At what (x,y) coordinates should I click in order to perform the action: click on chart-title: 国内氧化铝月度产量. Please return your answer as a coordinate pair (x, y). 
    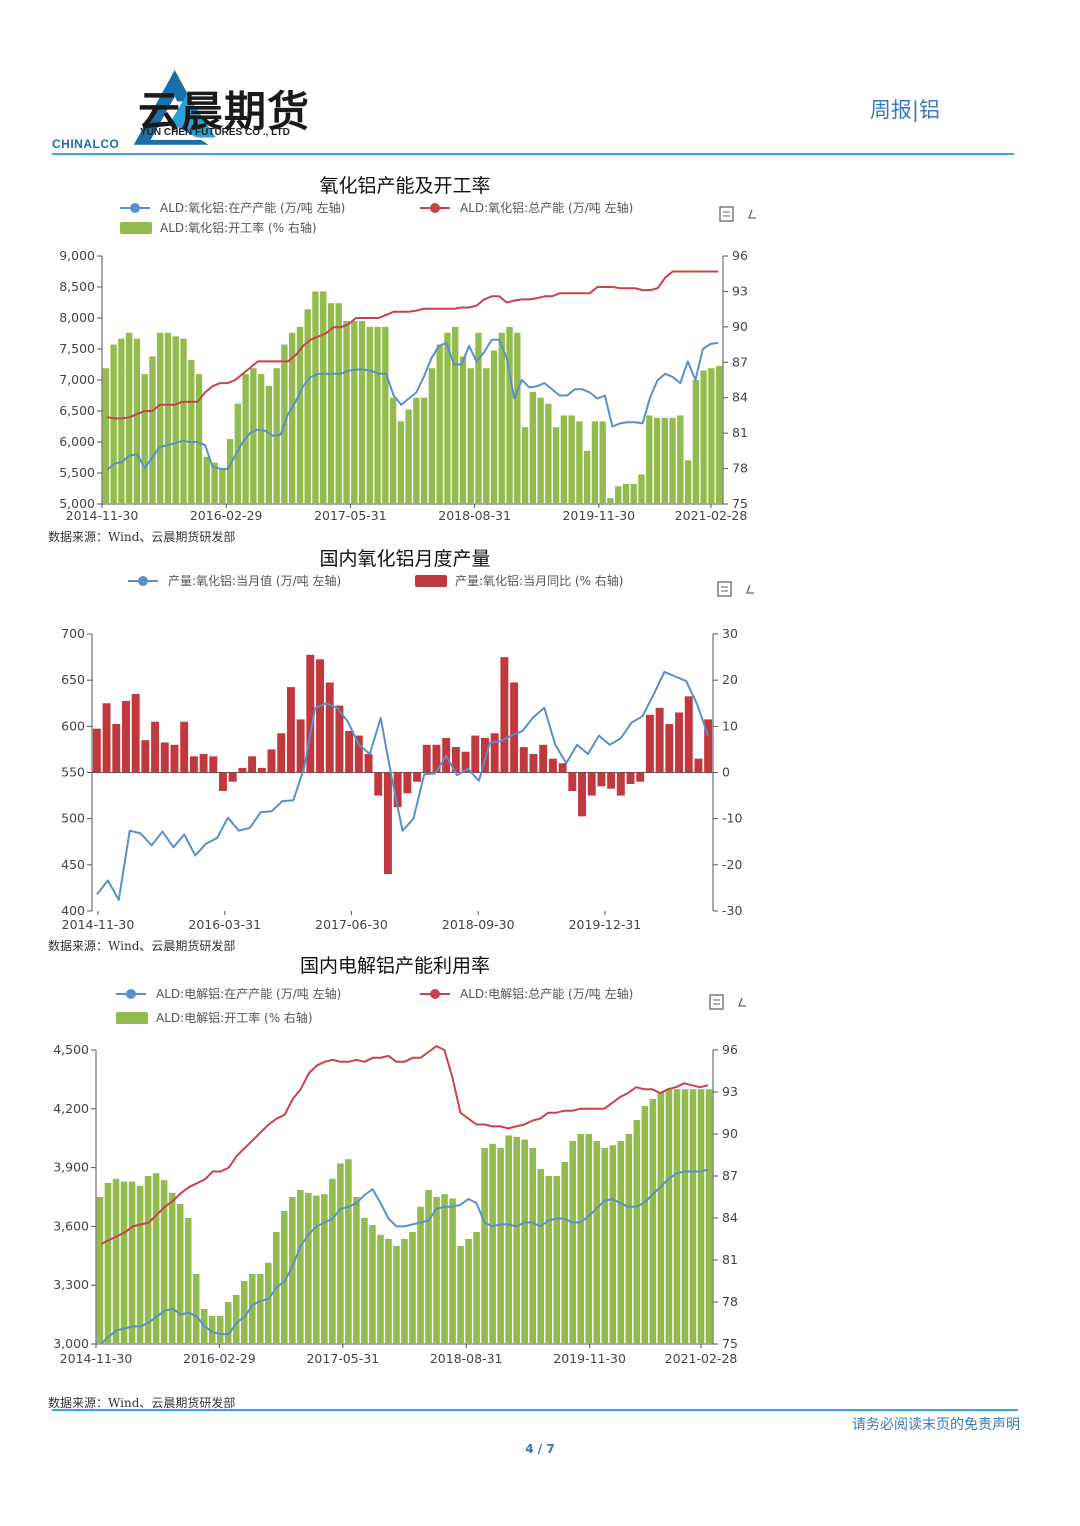
    Looking at the image, I should click on (404, 559).